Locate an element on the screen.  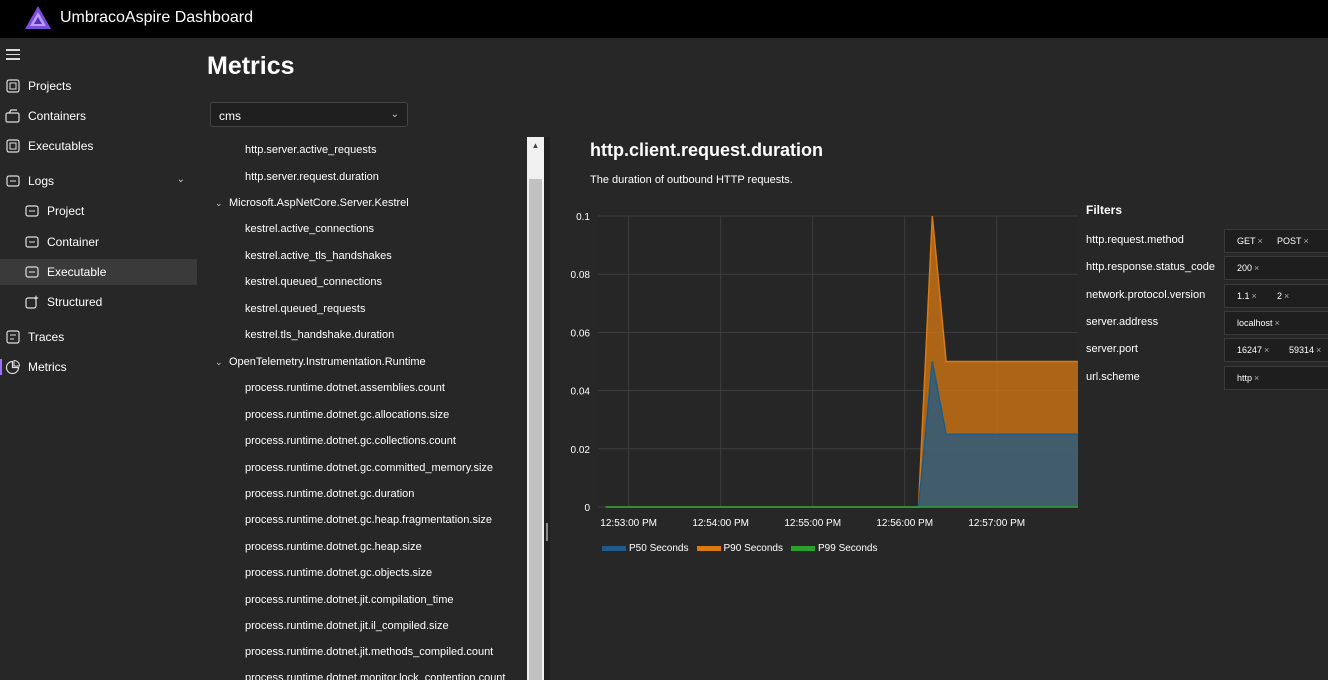
sidebar-item-container: Container is located at coordinates (98, 242).